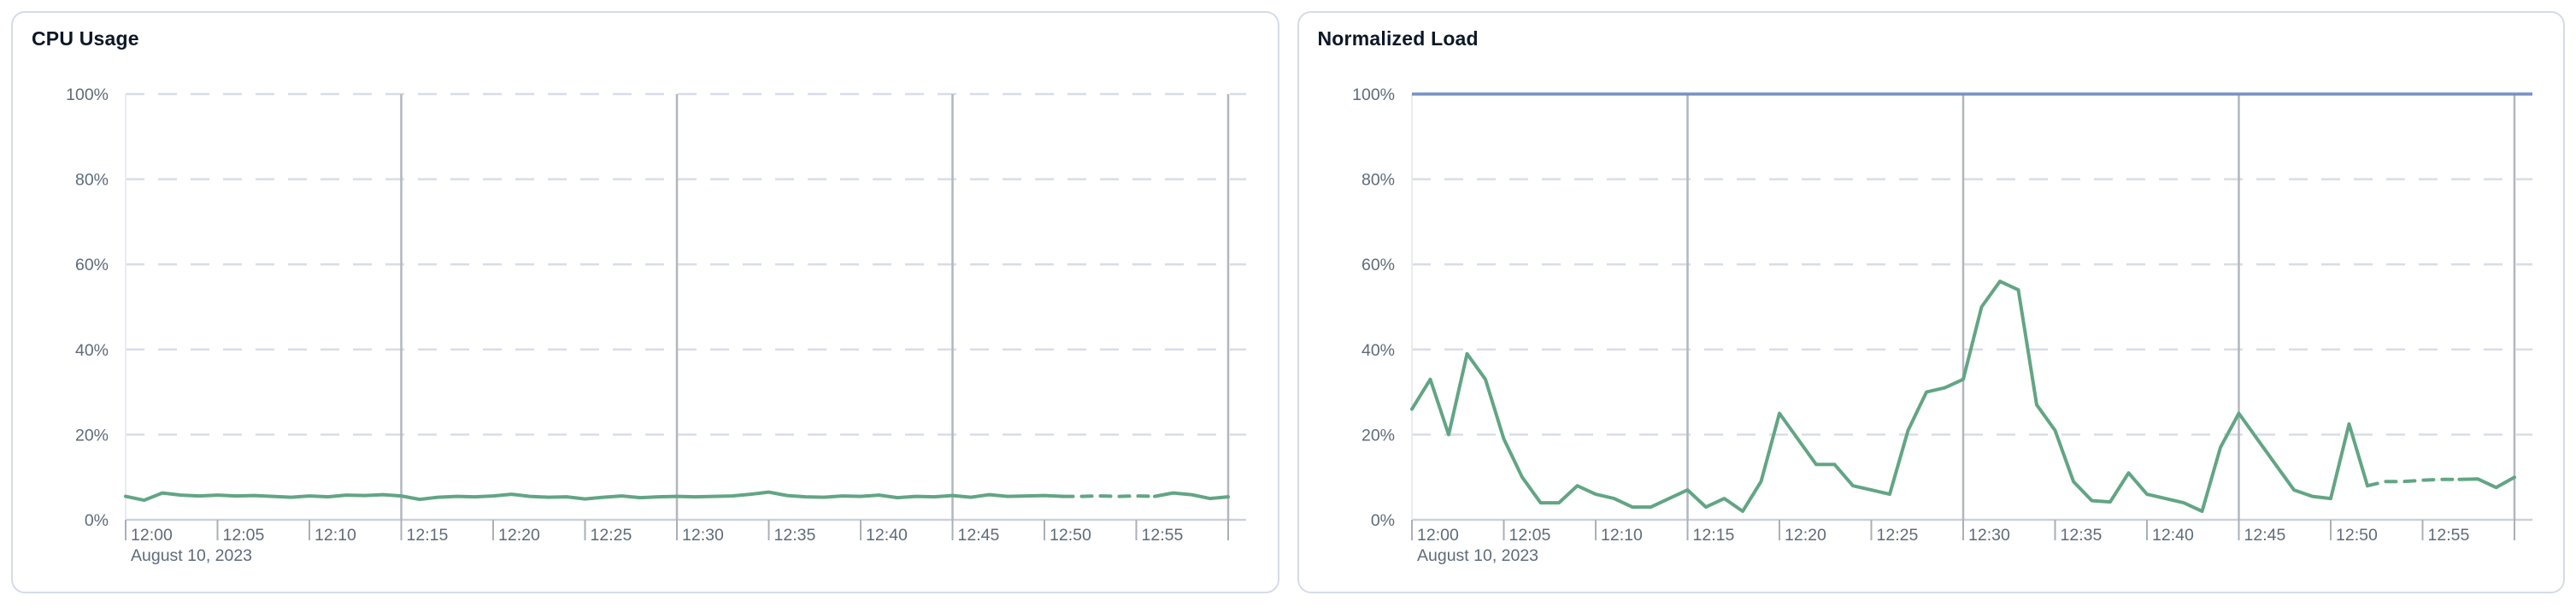 The width and height of the screenshot is (2576, 607). What do you see at coordinates (1889, 396) in the screenshot?
I see `normalized-load-series-line-solid` at bounding box center [1889, 396].